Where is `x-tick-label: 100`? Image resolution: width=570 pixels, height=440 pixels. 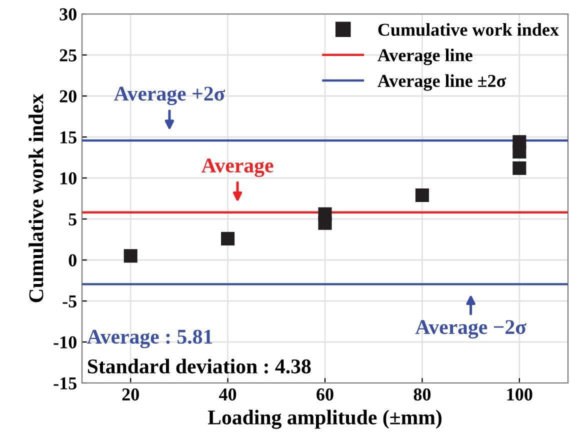 x-tick-label: 100 is located at coordinates (519, 394).